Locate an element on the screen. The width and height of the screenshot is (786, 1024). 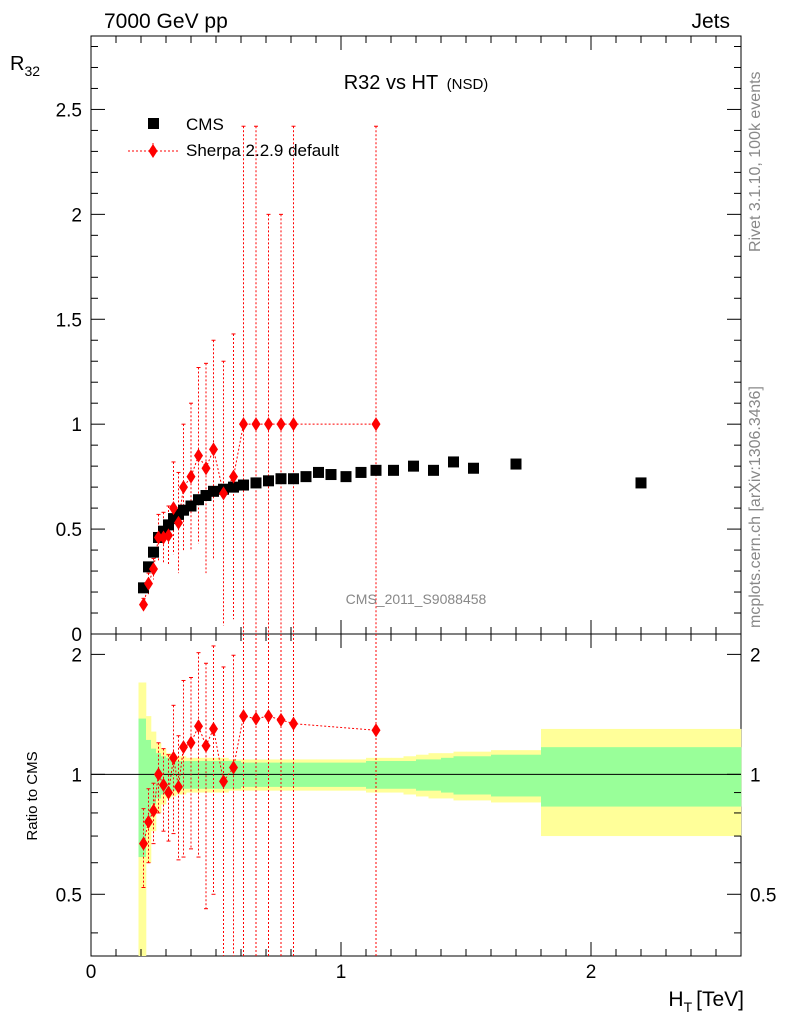
x-axis-label-unit: [TeV] is located at coordinates (720, 999).